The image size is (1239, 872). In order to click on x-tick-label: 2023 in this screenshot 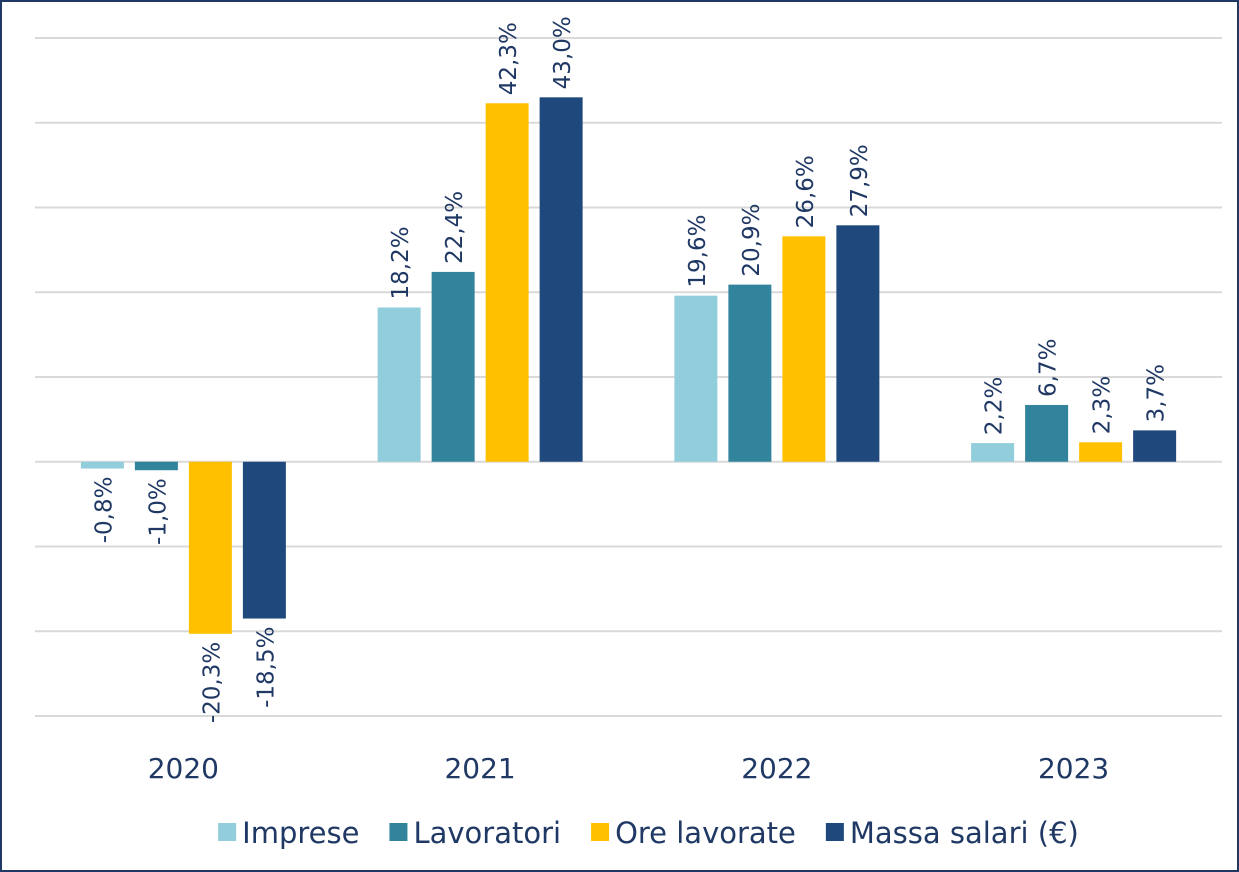, I will do `click(1073, 768)`.